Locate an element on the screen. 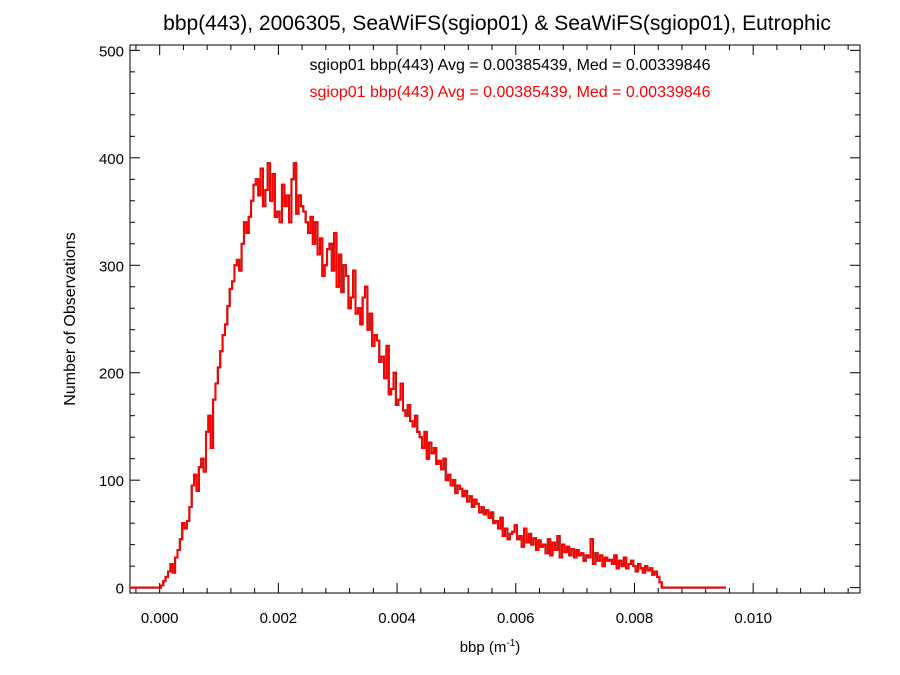  y-tick-label: 100 is located at coordinates (111, 481).